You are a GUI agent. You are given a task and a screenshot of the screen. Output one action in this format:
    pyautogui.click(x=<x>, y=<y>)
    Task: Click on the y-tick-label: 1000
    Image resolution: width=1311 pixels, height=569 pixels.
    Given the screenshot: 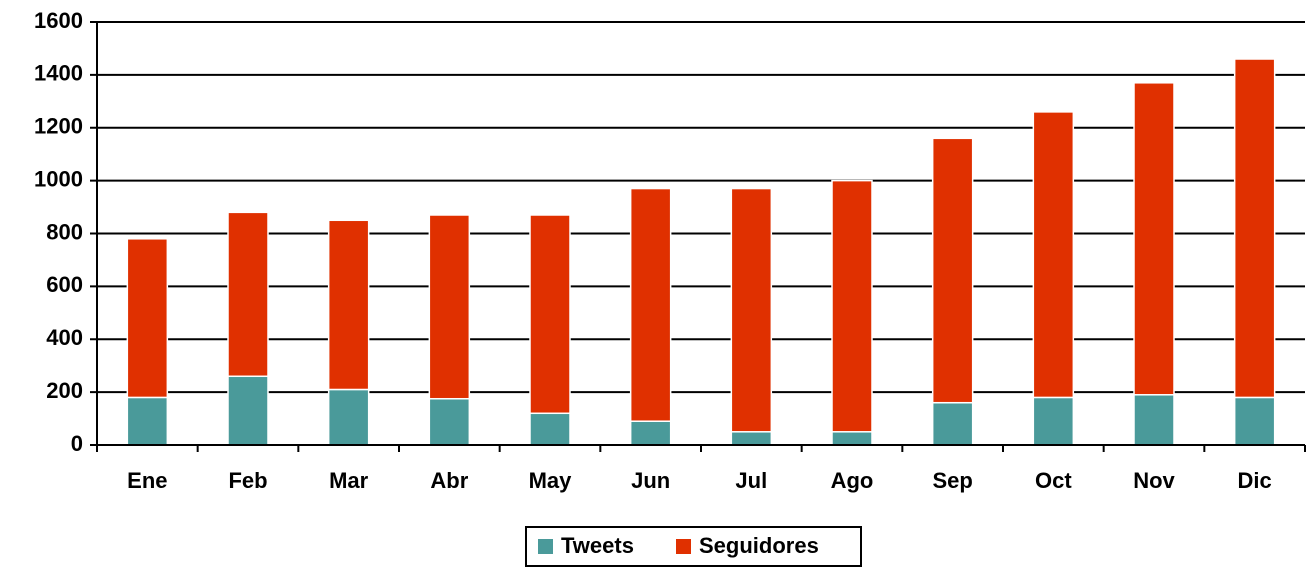 What is the action you would take?
    pyautogui.click(x=58, y=178)
    